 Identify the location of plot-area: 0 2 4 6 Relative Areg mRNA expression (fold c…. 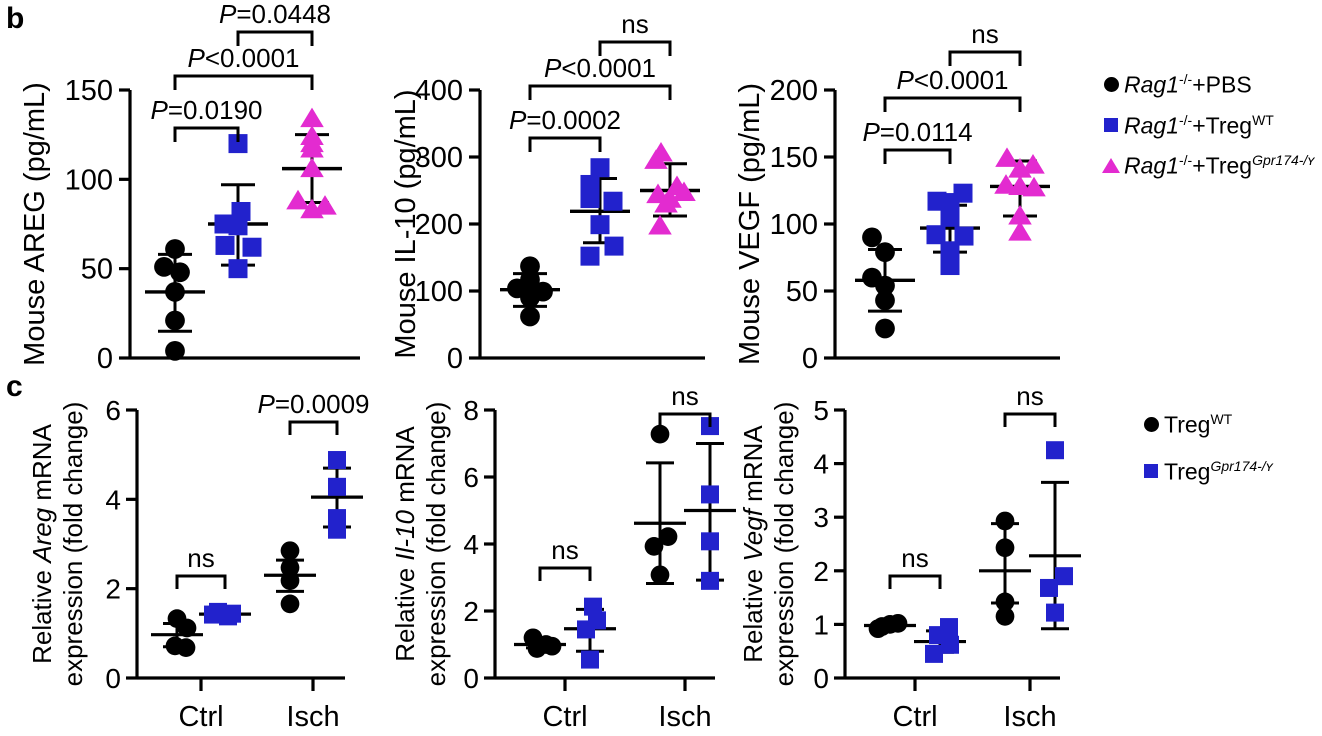
(198, 561).